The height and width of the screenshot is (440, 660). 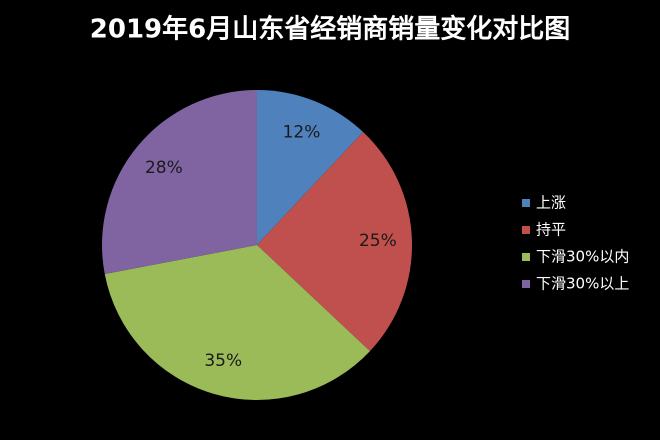 I want to click on chart-title: 2019年6月山东省经销商销量变化对比图, so click(x=330, y=29).